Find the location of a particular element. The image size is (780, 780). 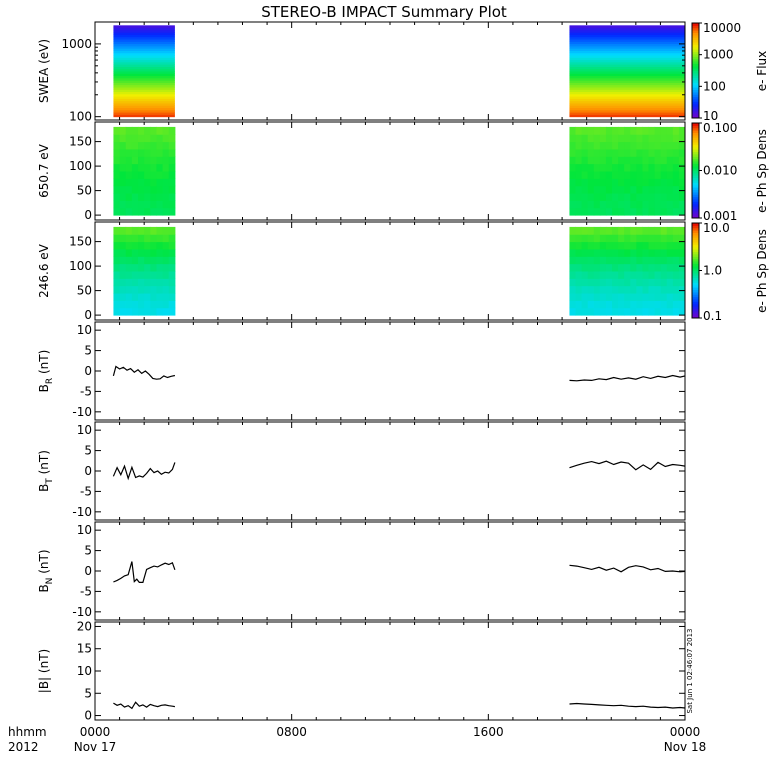

y-tick-label: 50 is located at coordinates (84, 291).